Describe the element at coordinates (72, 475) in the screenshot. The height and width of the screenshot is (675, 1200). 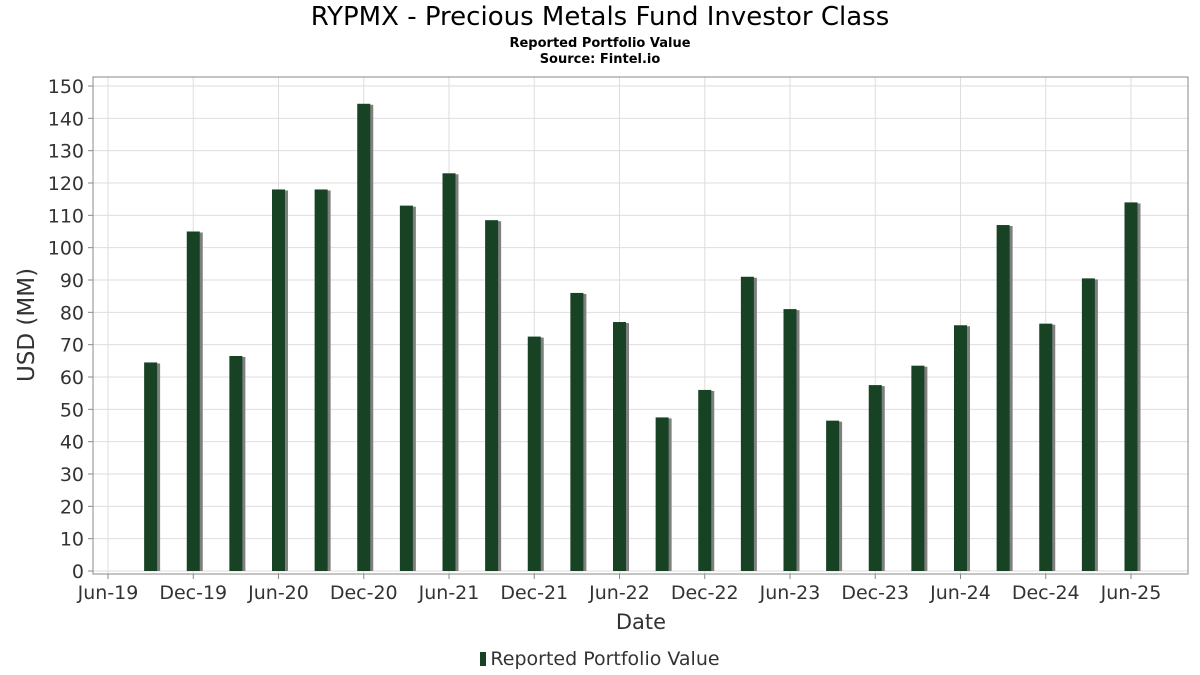
I see `y-tick-label: 30` at that location.